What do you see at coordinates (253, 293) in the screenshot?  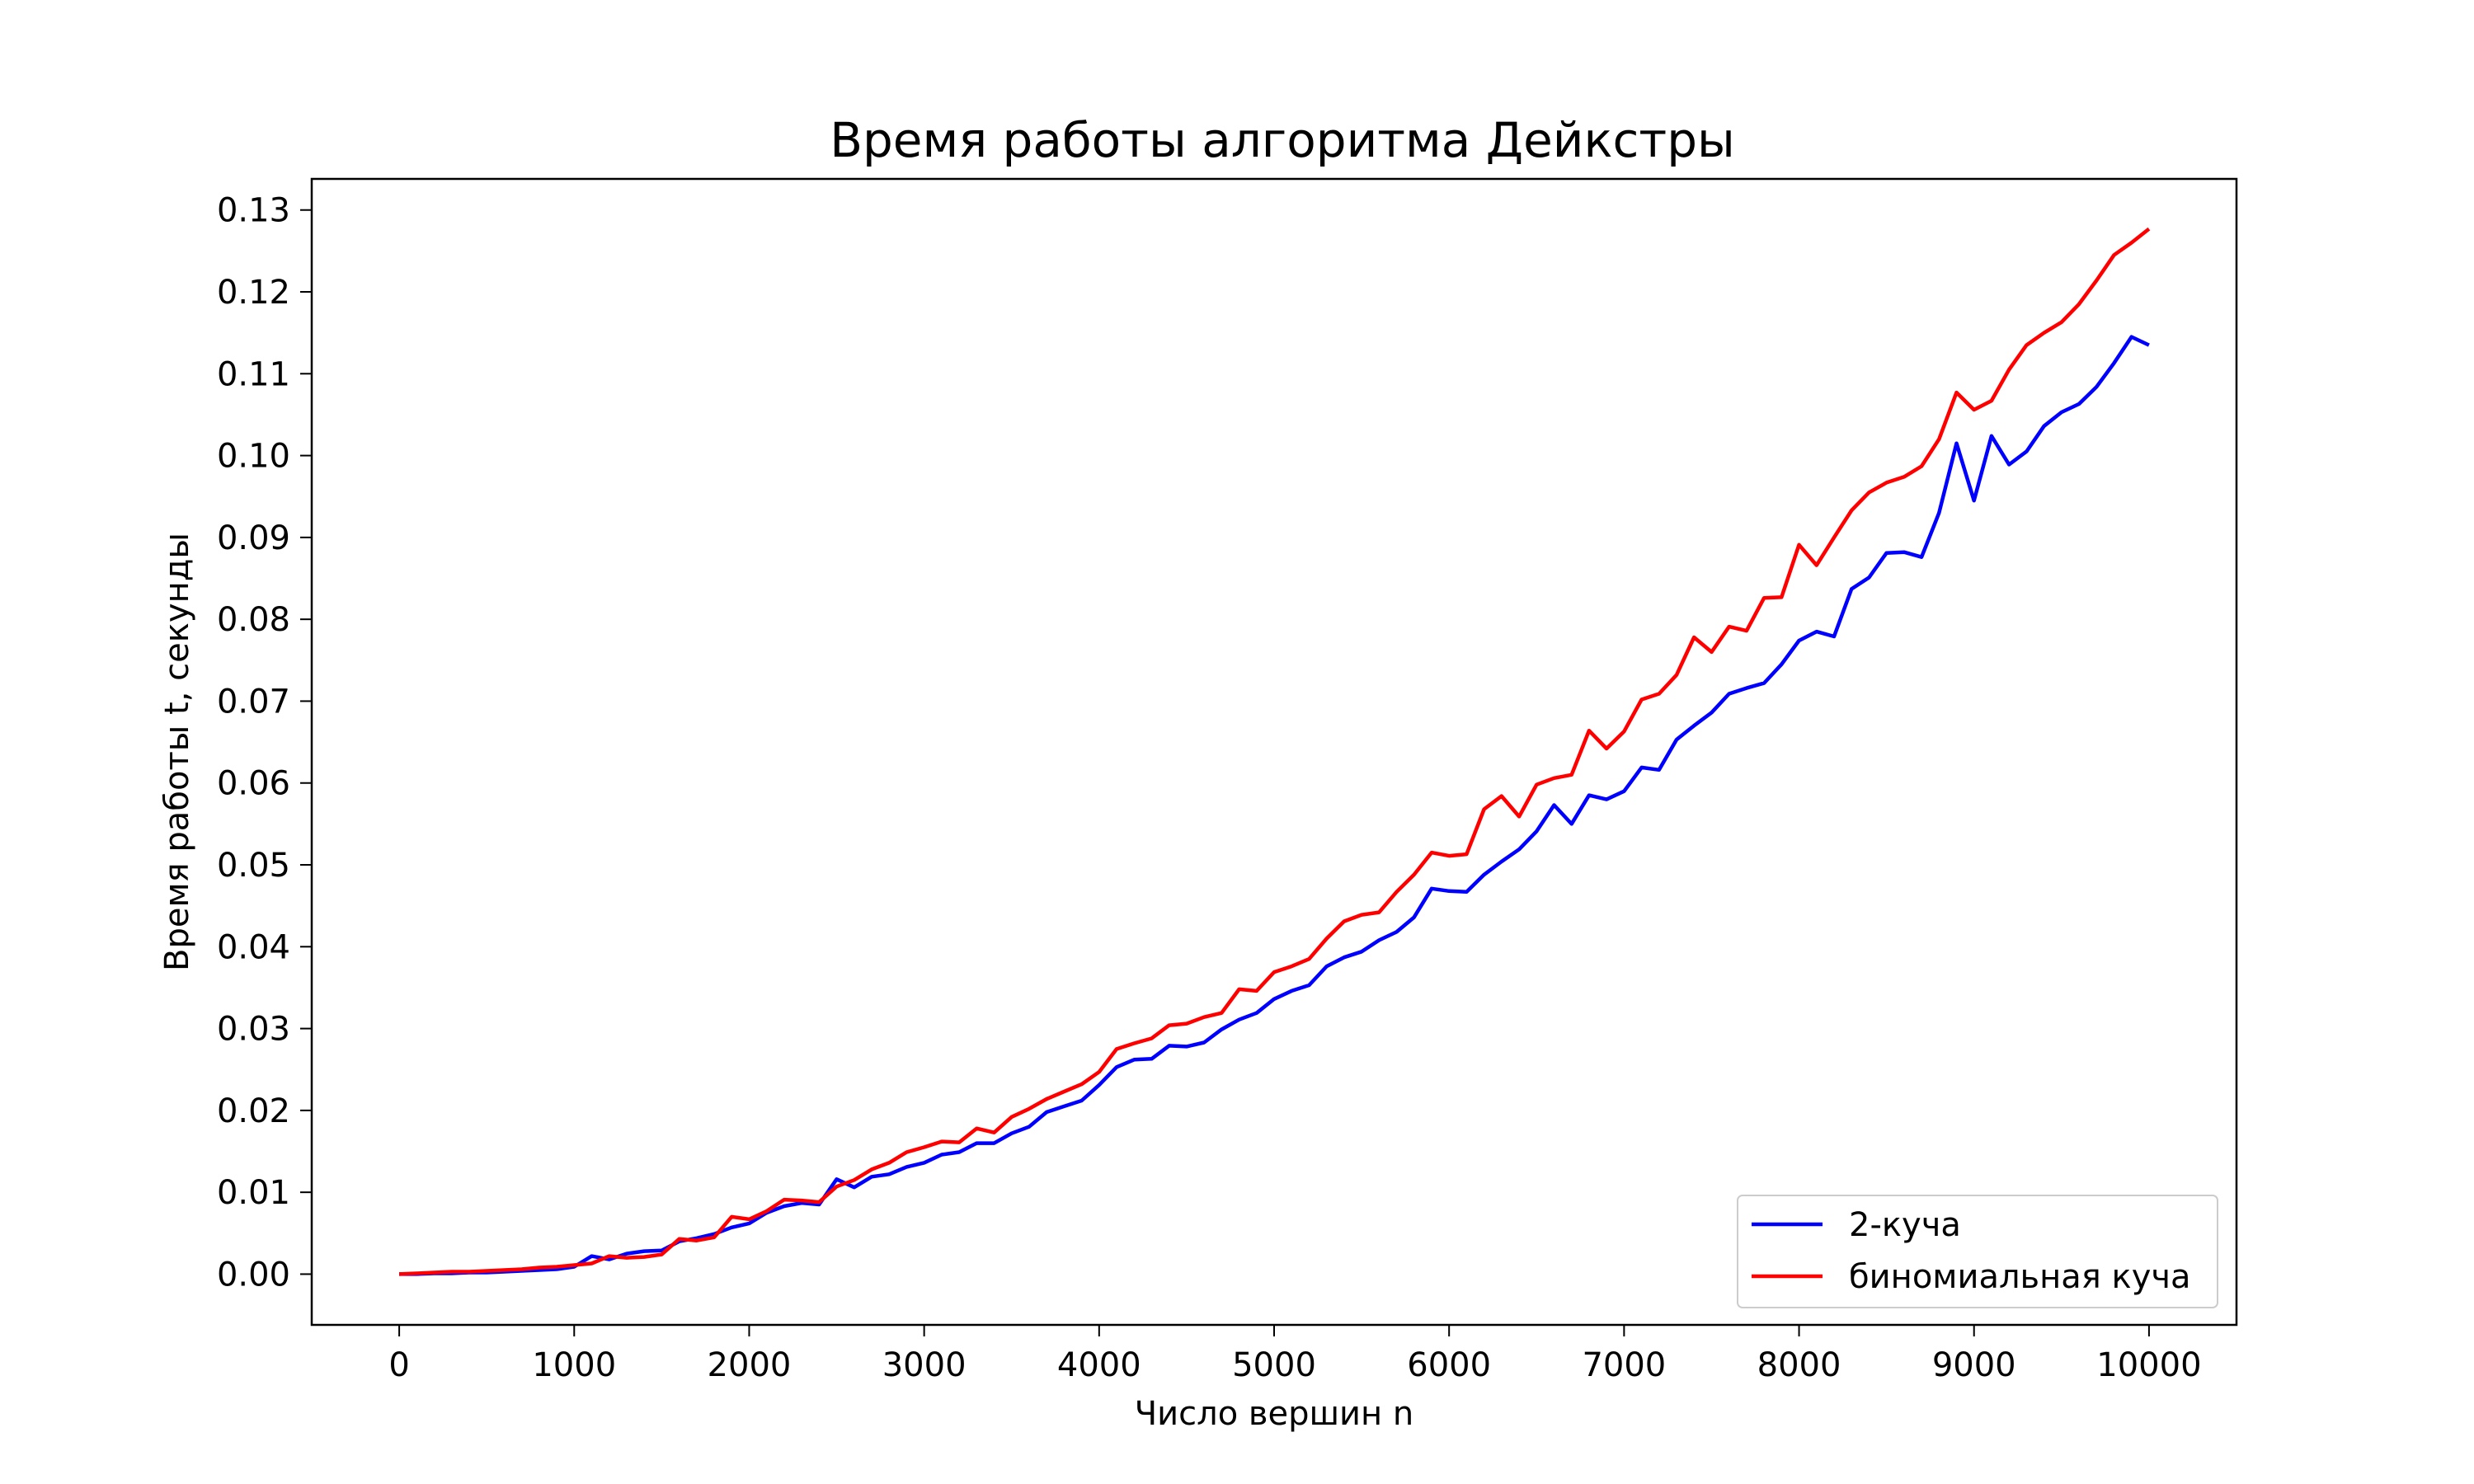 I see `y-tick-label: 0.12` at bounding box center [253, 293].